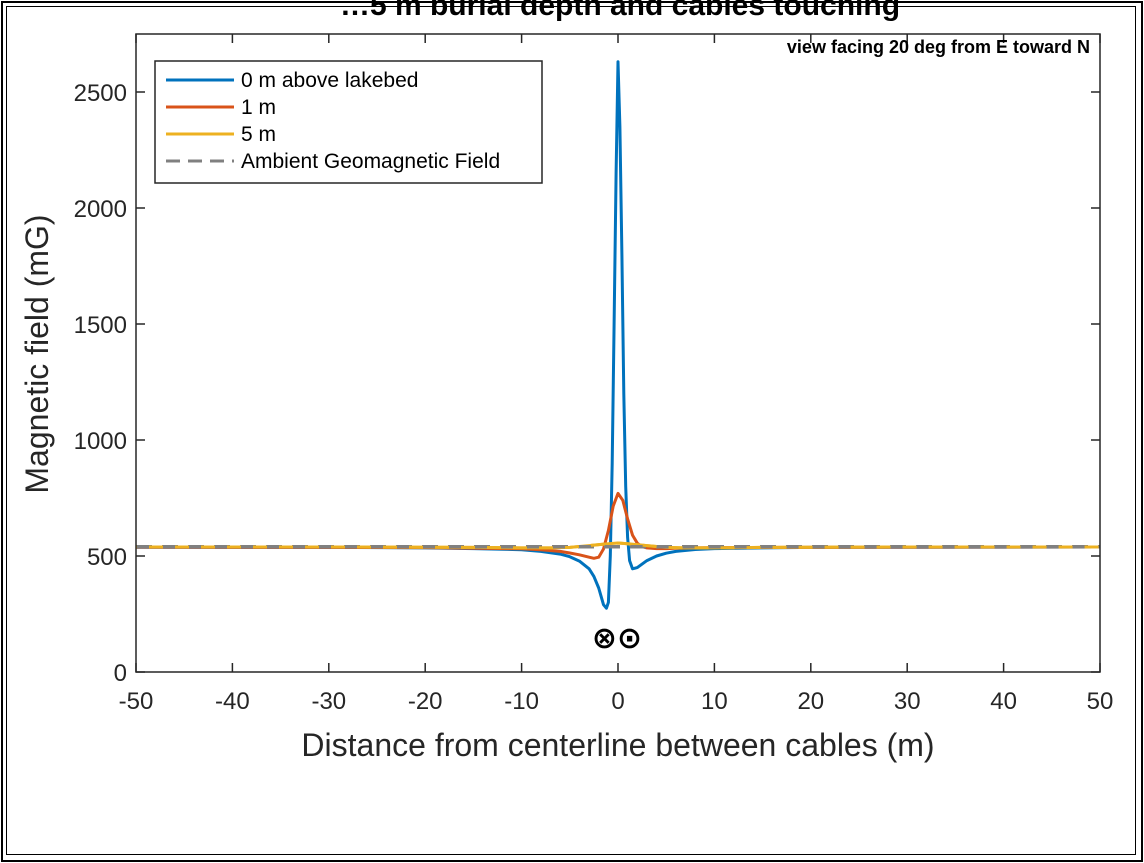 The height and width of the screenshot is (863, 1144). I want to click on y-axis-title: Magnetic field (mG), so click(37, 353).